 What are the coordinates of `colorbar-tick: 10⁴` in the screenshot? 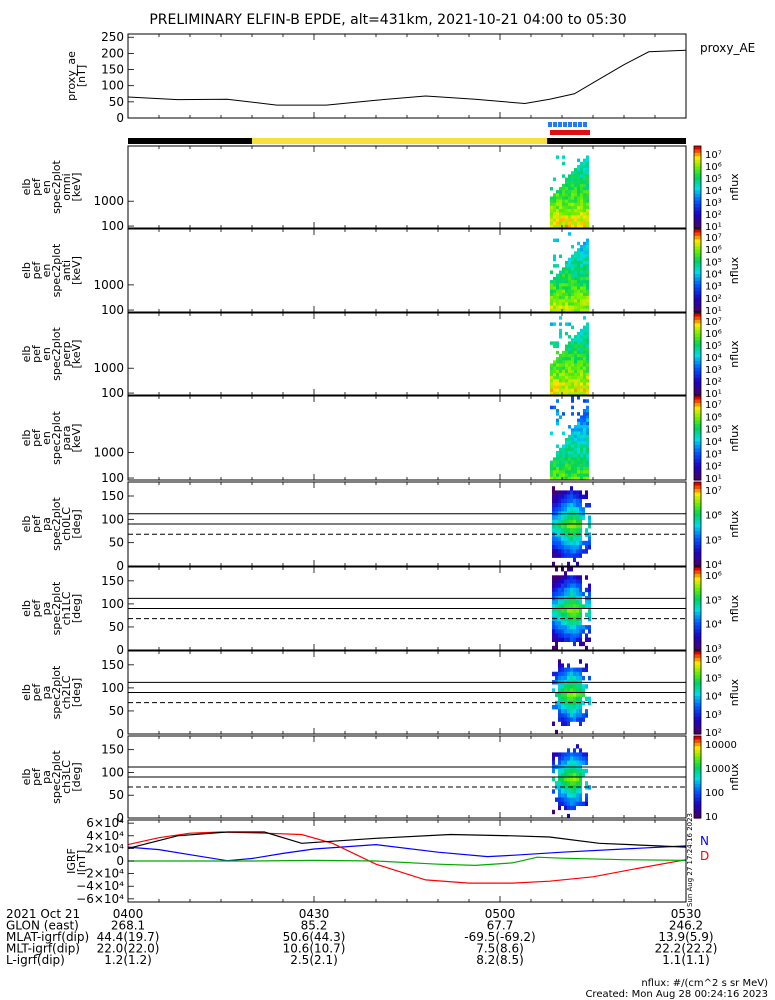 It's located at (713, 697).